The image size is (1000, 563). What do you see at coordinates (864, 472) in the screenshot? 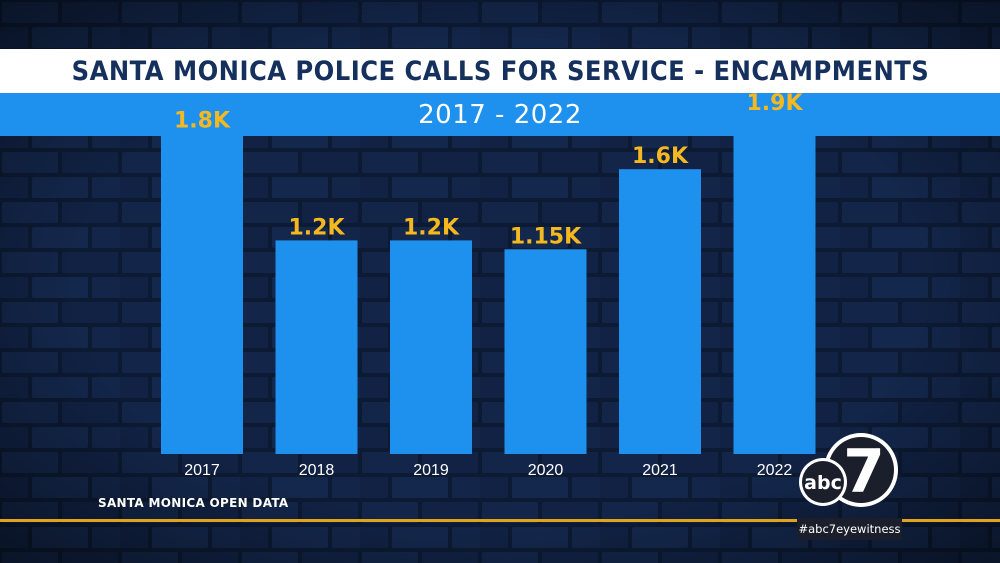
I see `logo-number: 7` at bounding box center [864, 472].